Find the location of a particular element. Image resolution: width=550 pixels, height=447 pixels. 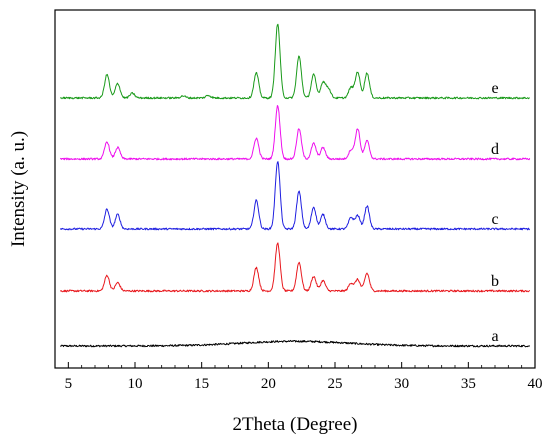

x-axis: 5 10 15 20 25 30 35 40 is located at coordinates (298, 377).